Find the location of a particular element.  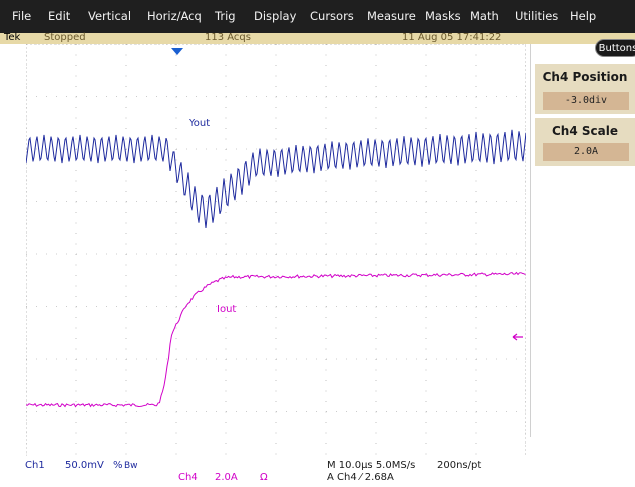

acquisition-state: Stopped is located at coordinates (65, 37).